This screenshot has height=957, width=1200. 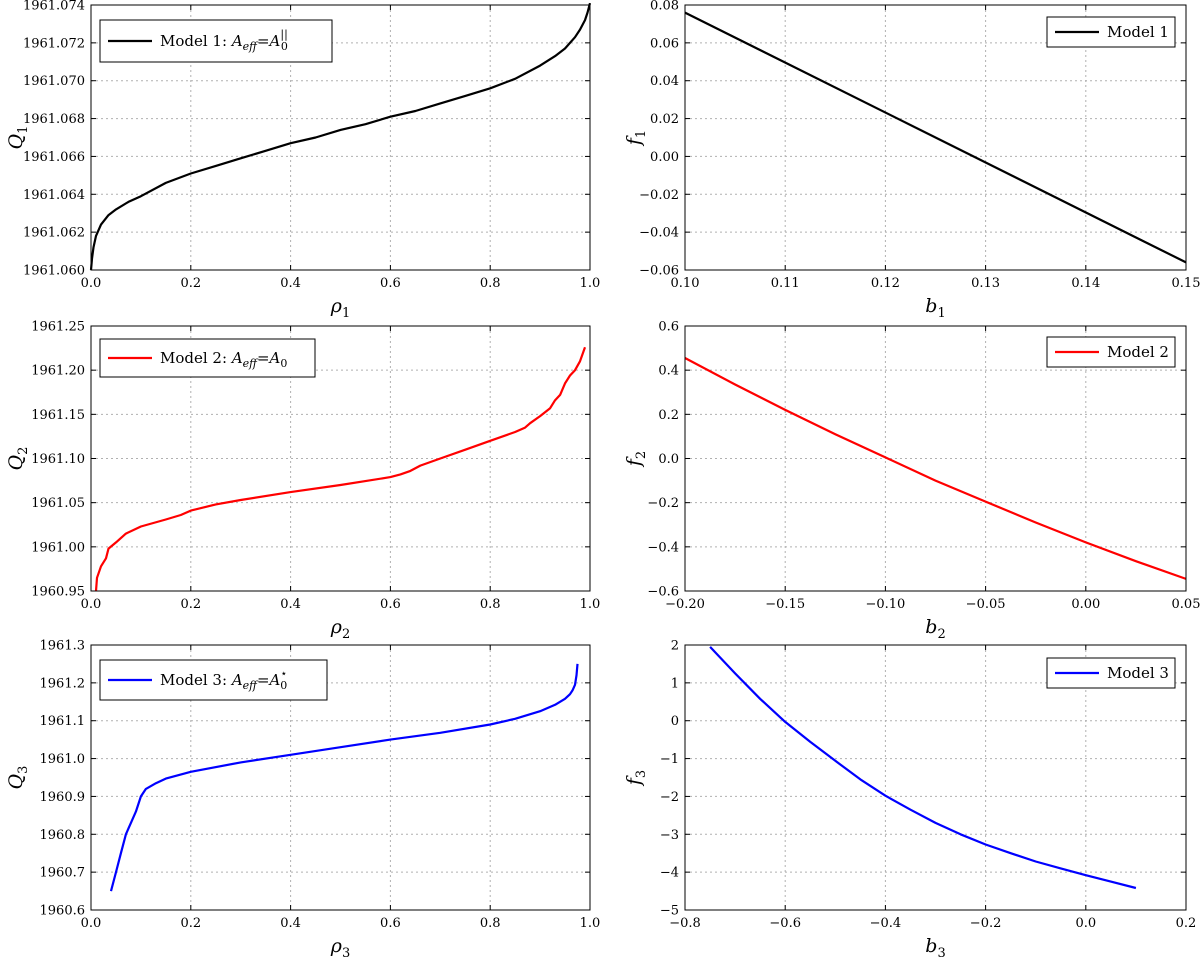 What do you see at coordinates (935, 946) in the screenshot?
I see `x-axis-label: b3` at bounding box center [935, 946].